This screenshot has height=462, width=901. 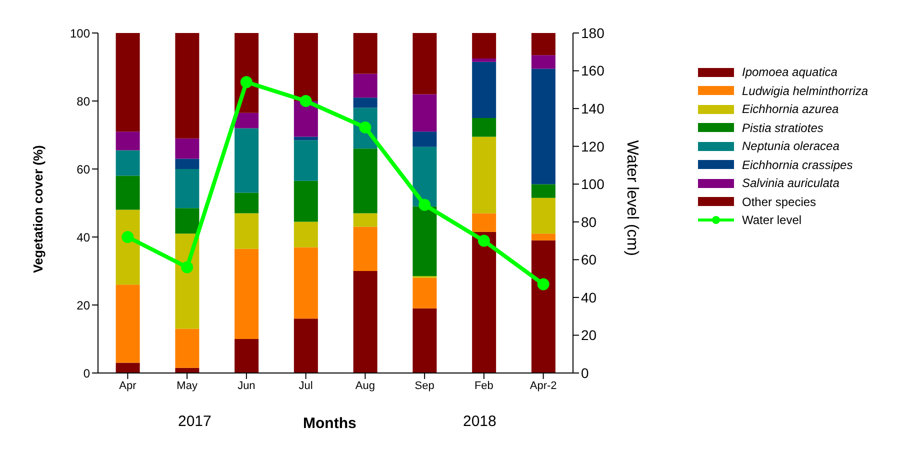 I want to click on y2-tick-label: 120, so click(x=593, y=146).